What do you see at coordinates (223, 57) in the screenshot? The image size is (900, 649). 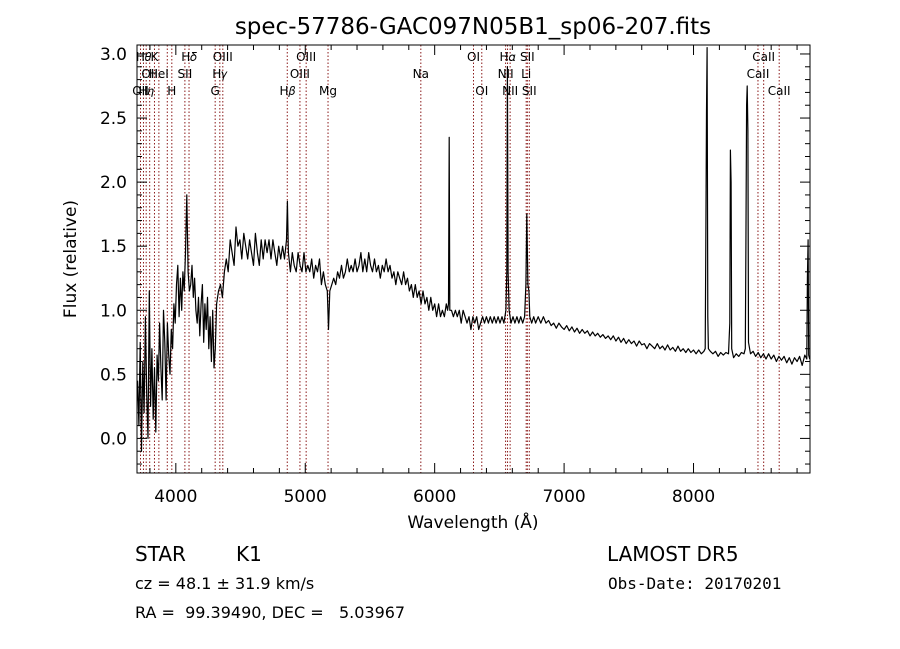 I see `line-label-12: OIII` at bounding box center [223, 57].